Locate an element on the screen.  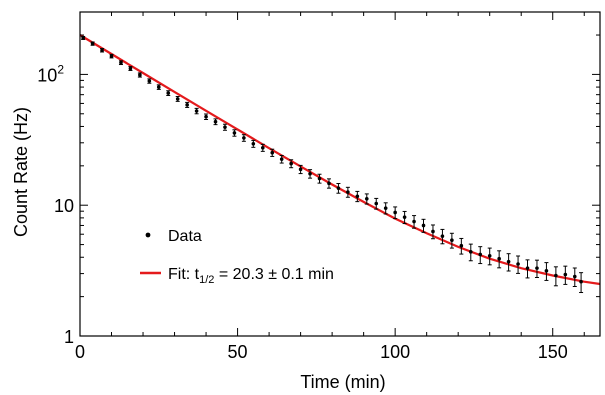
legend-fit-label: Fit: t1/2 = 20.3 ± 0.1 min is located at coordinates (251, 276).